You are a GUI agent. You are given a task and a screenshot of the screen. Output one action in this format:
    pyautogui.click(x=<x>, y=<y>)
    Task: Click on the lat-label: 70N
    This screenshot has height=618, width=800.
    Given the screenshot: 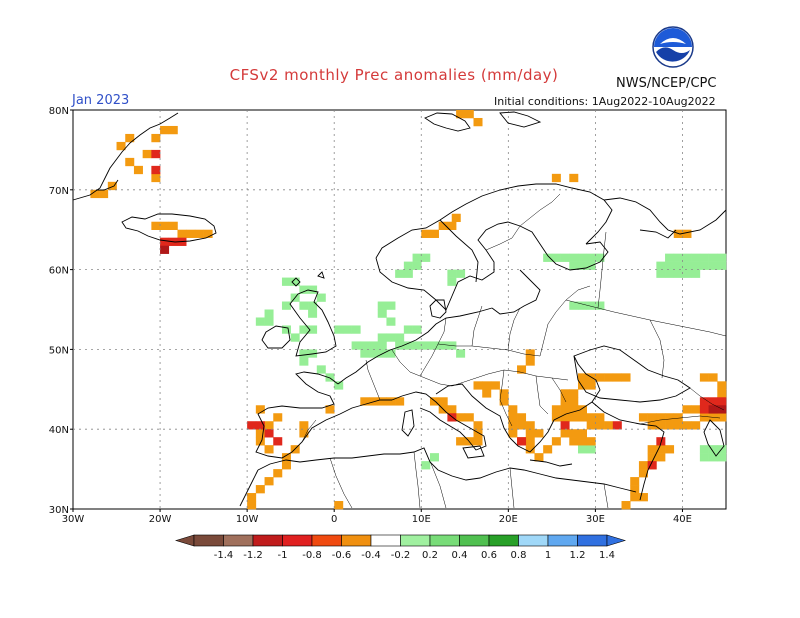 What is the action you would take?
    pyautogui.click(x=59, y=191)
    